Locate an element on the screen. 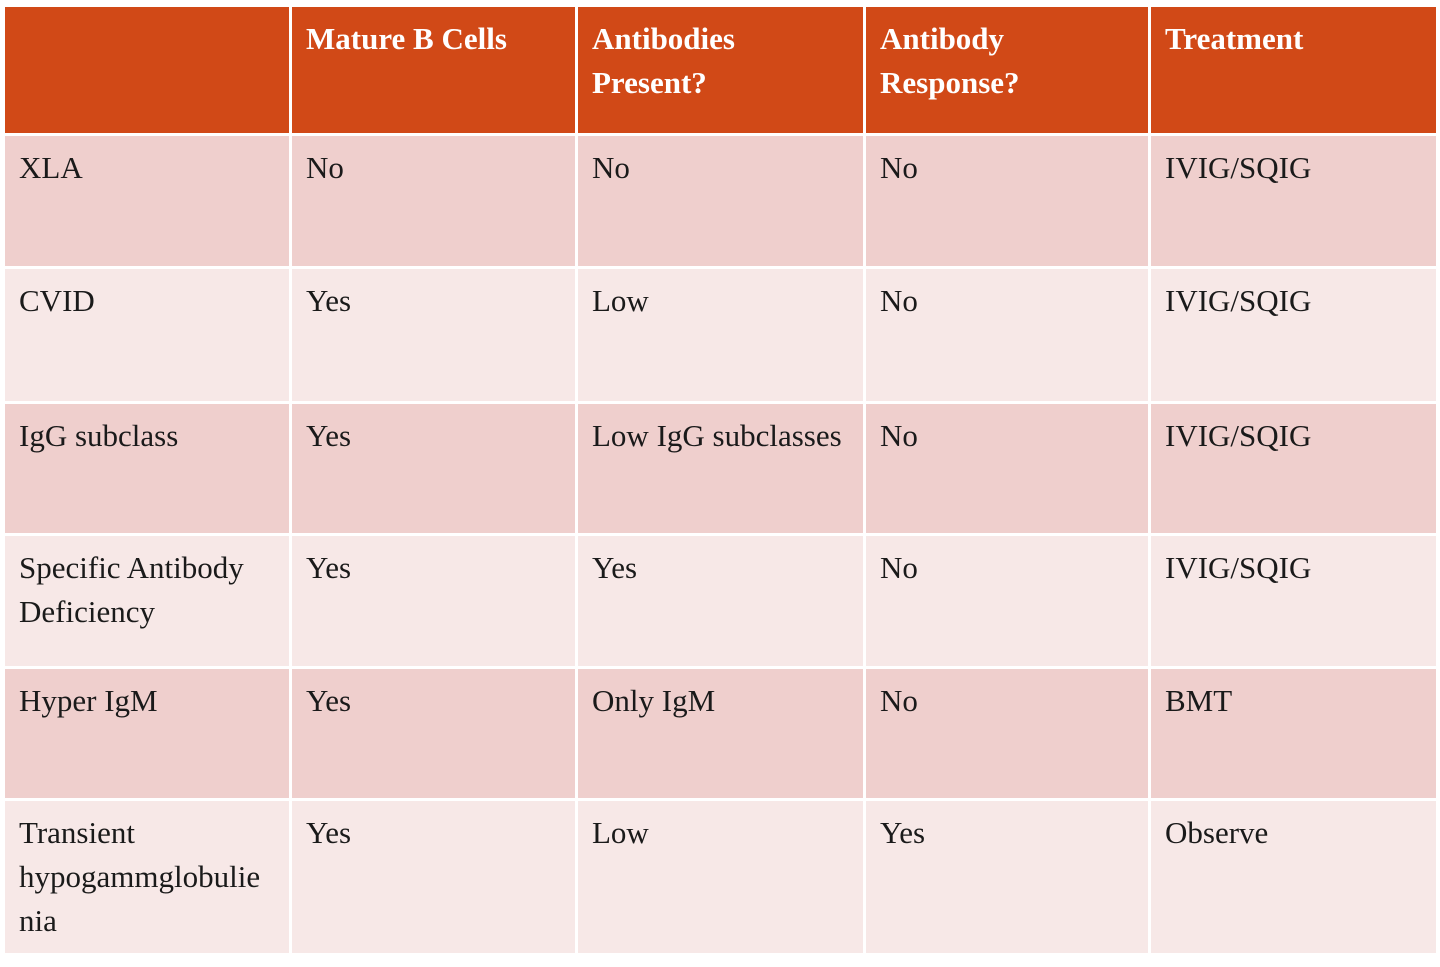 This screenshot has height=967, width=1440. table-row: XLA No No No IVIG/SQIG is located at coordinates (720, 201).